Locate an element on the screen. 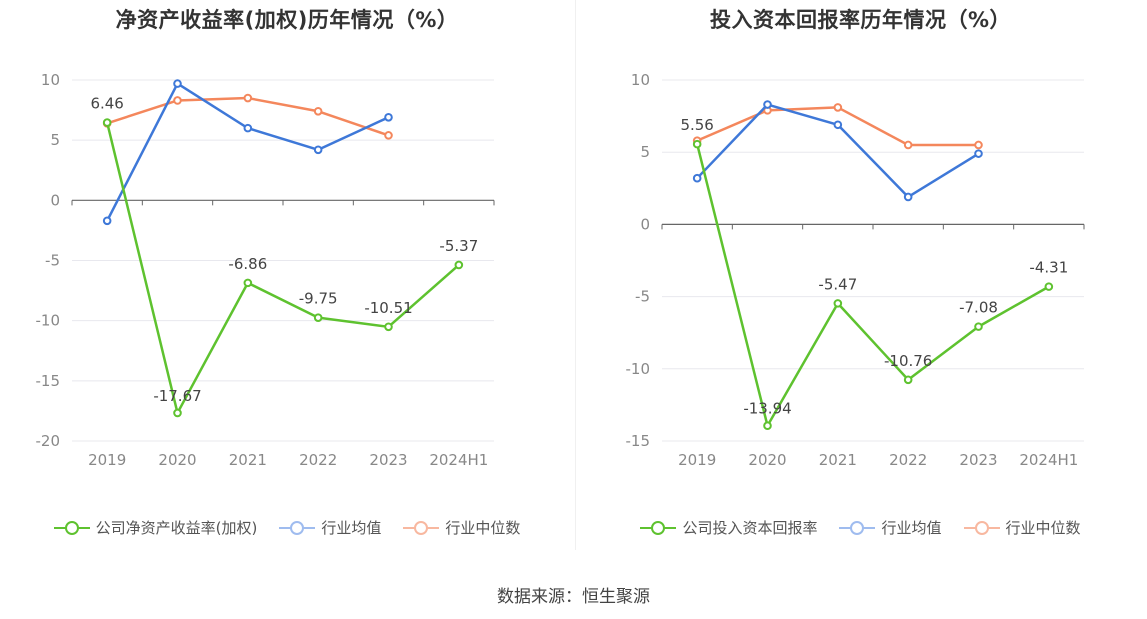 This screenshot has height=619, width=1147. data-label: -7.08 is located at coordinates (978, 308).